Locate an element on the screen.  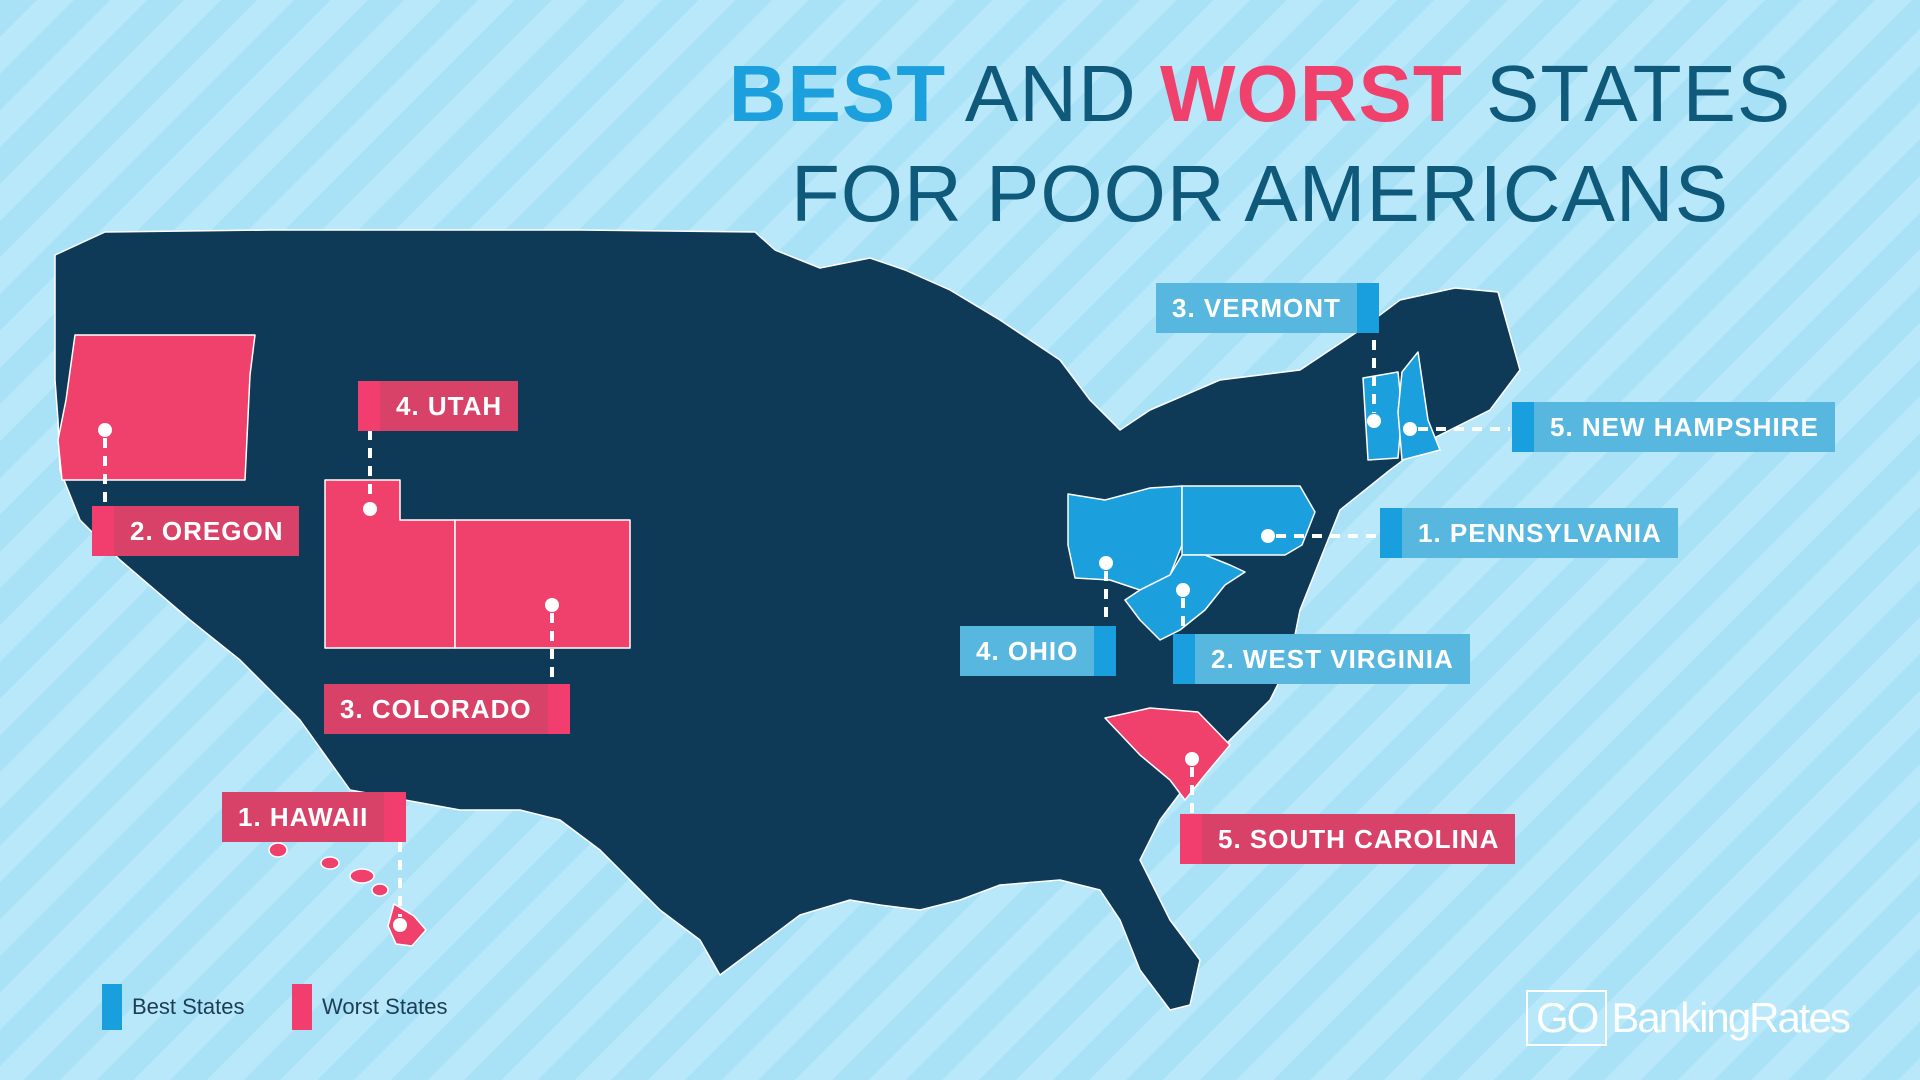
legend-best-label: Best States is located at coordinates (188, 1006).